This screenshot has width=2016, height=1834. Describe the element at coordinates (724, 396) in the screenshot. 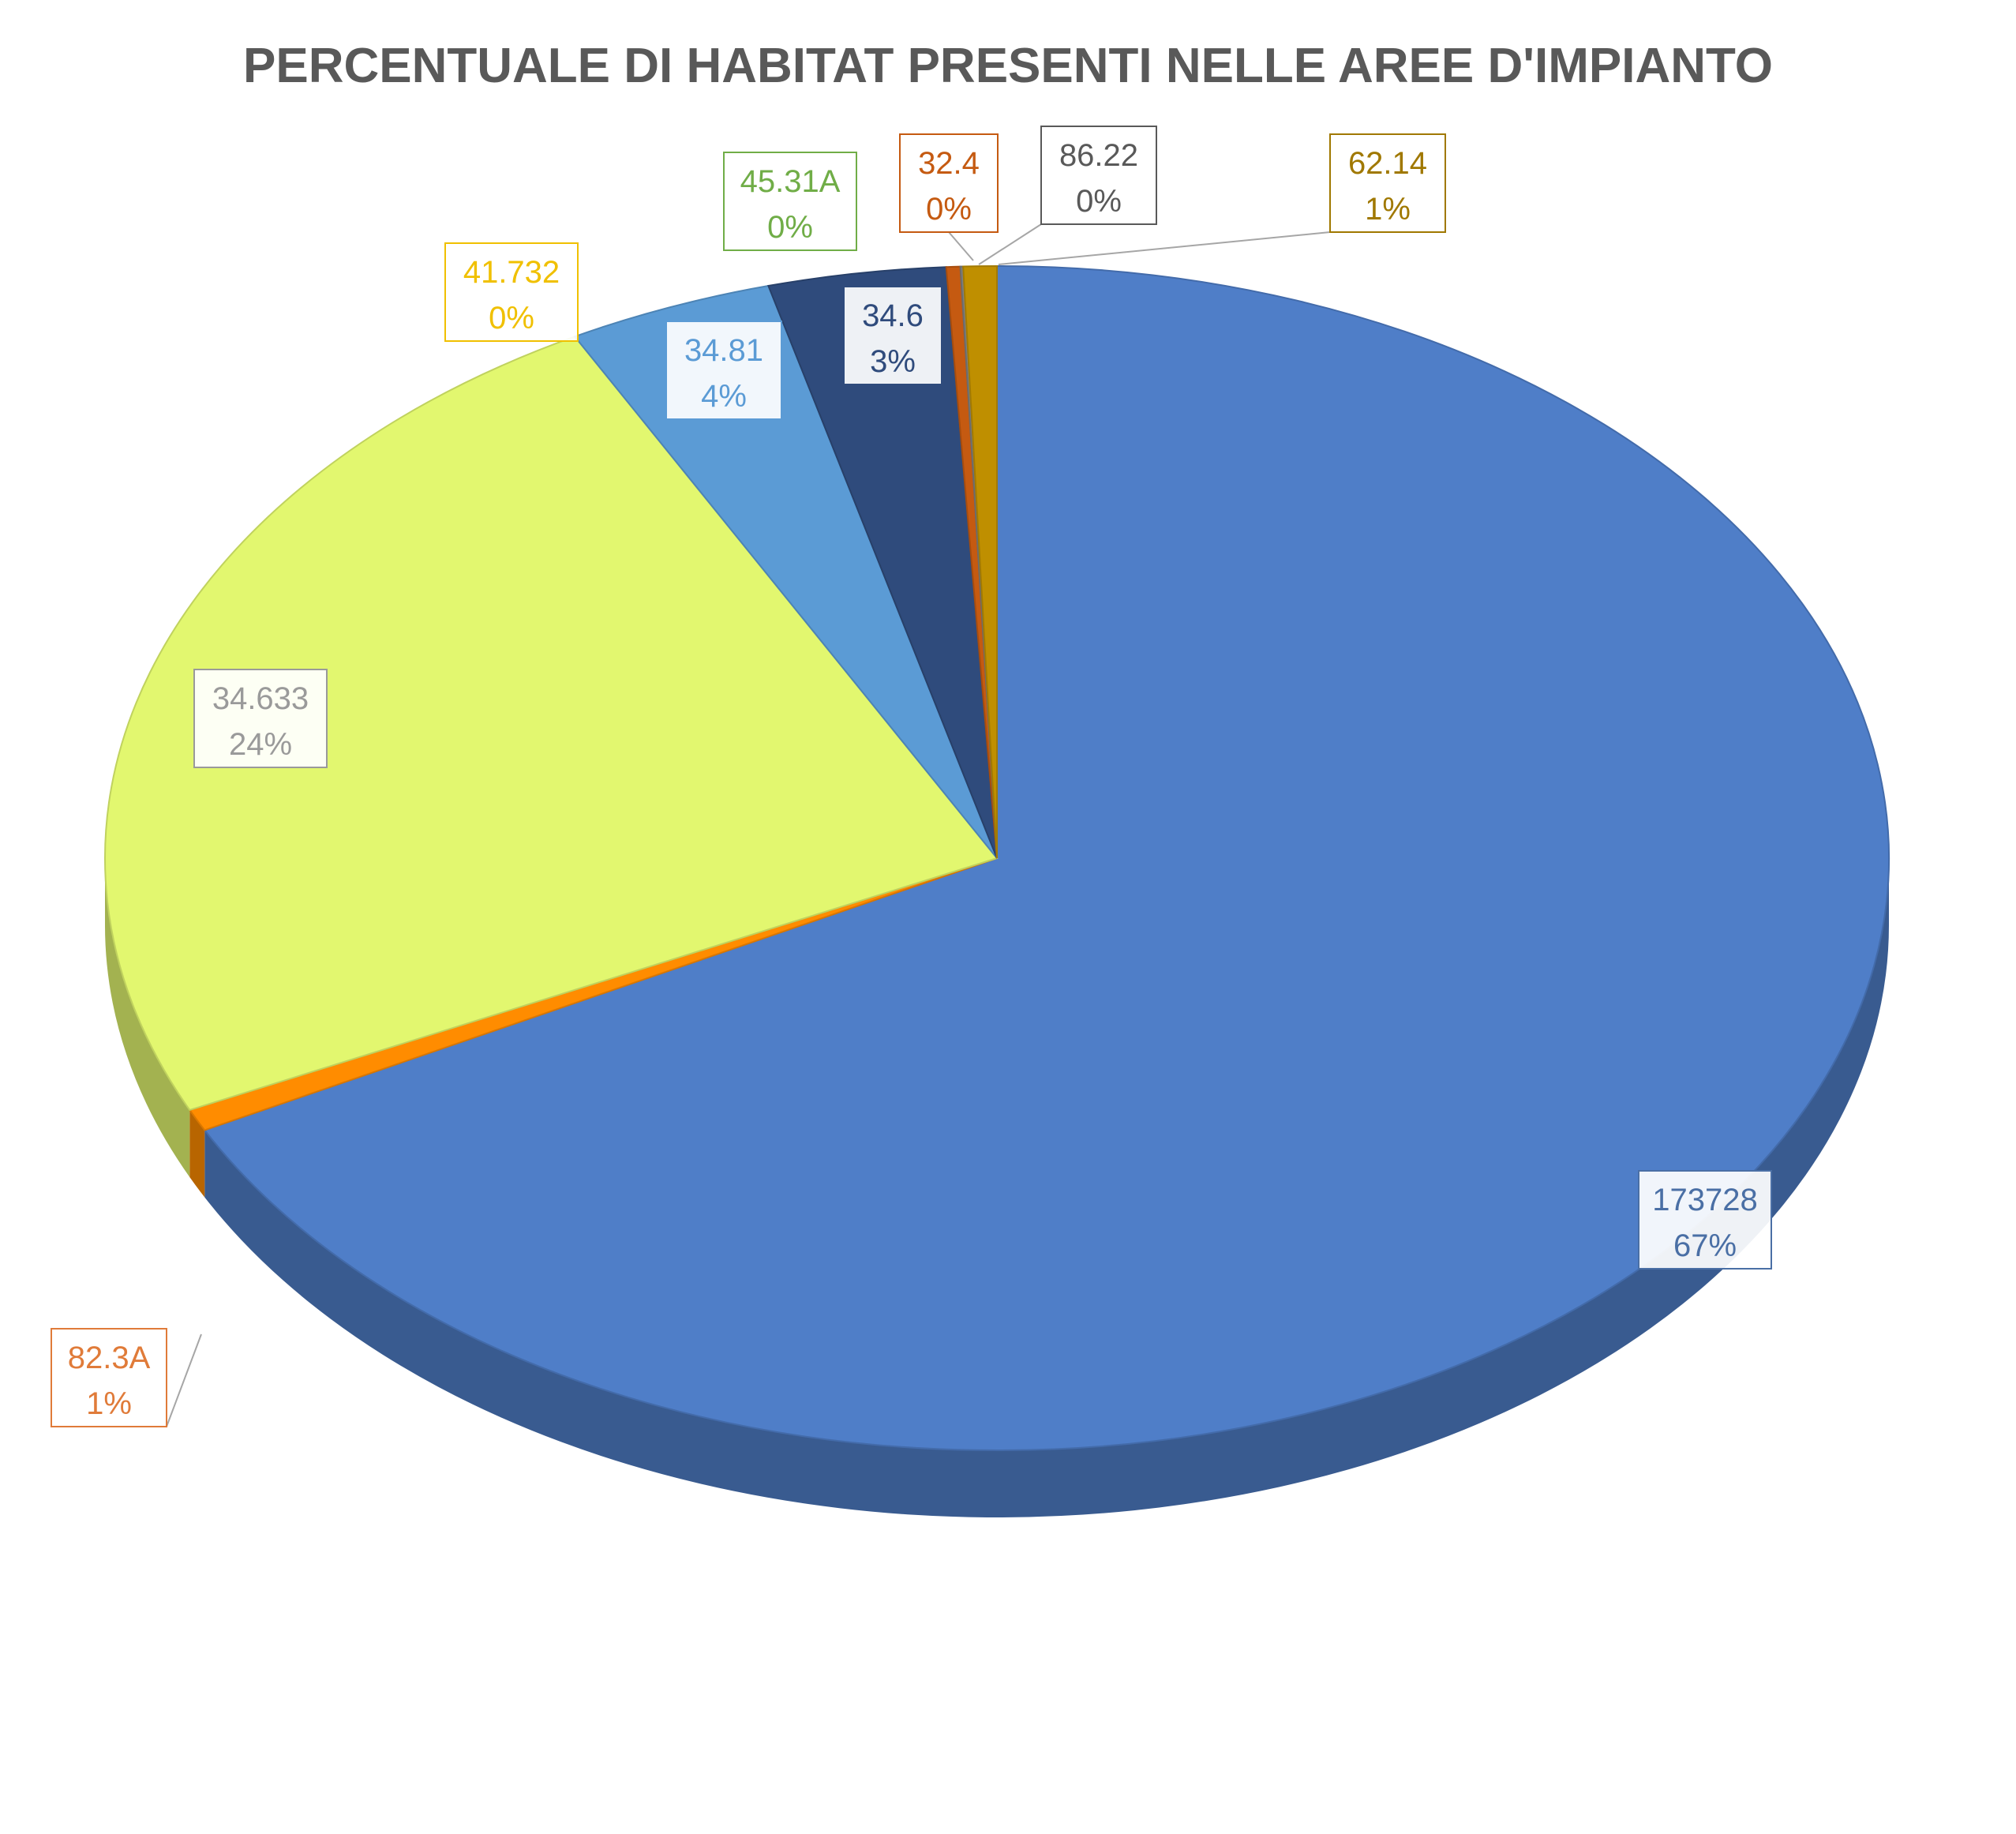

I see `data-label-percent: 4%` at that location.